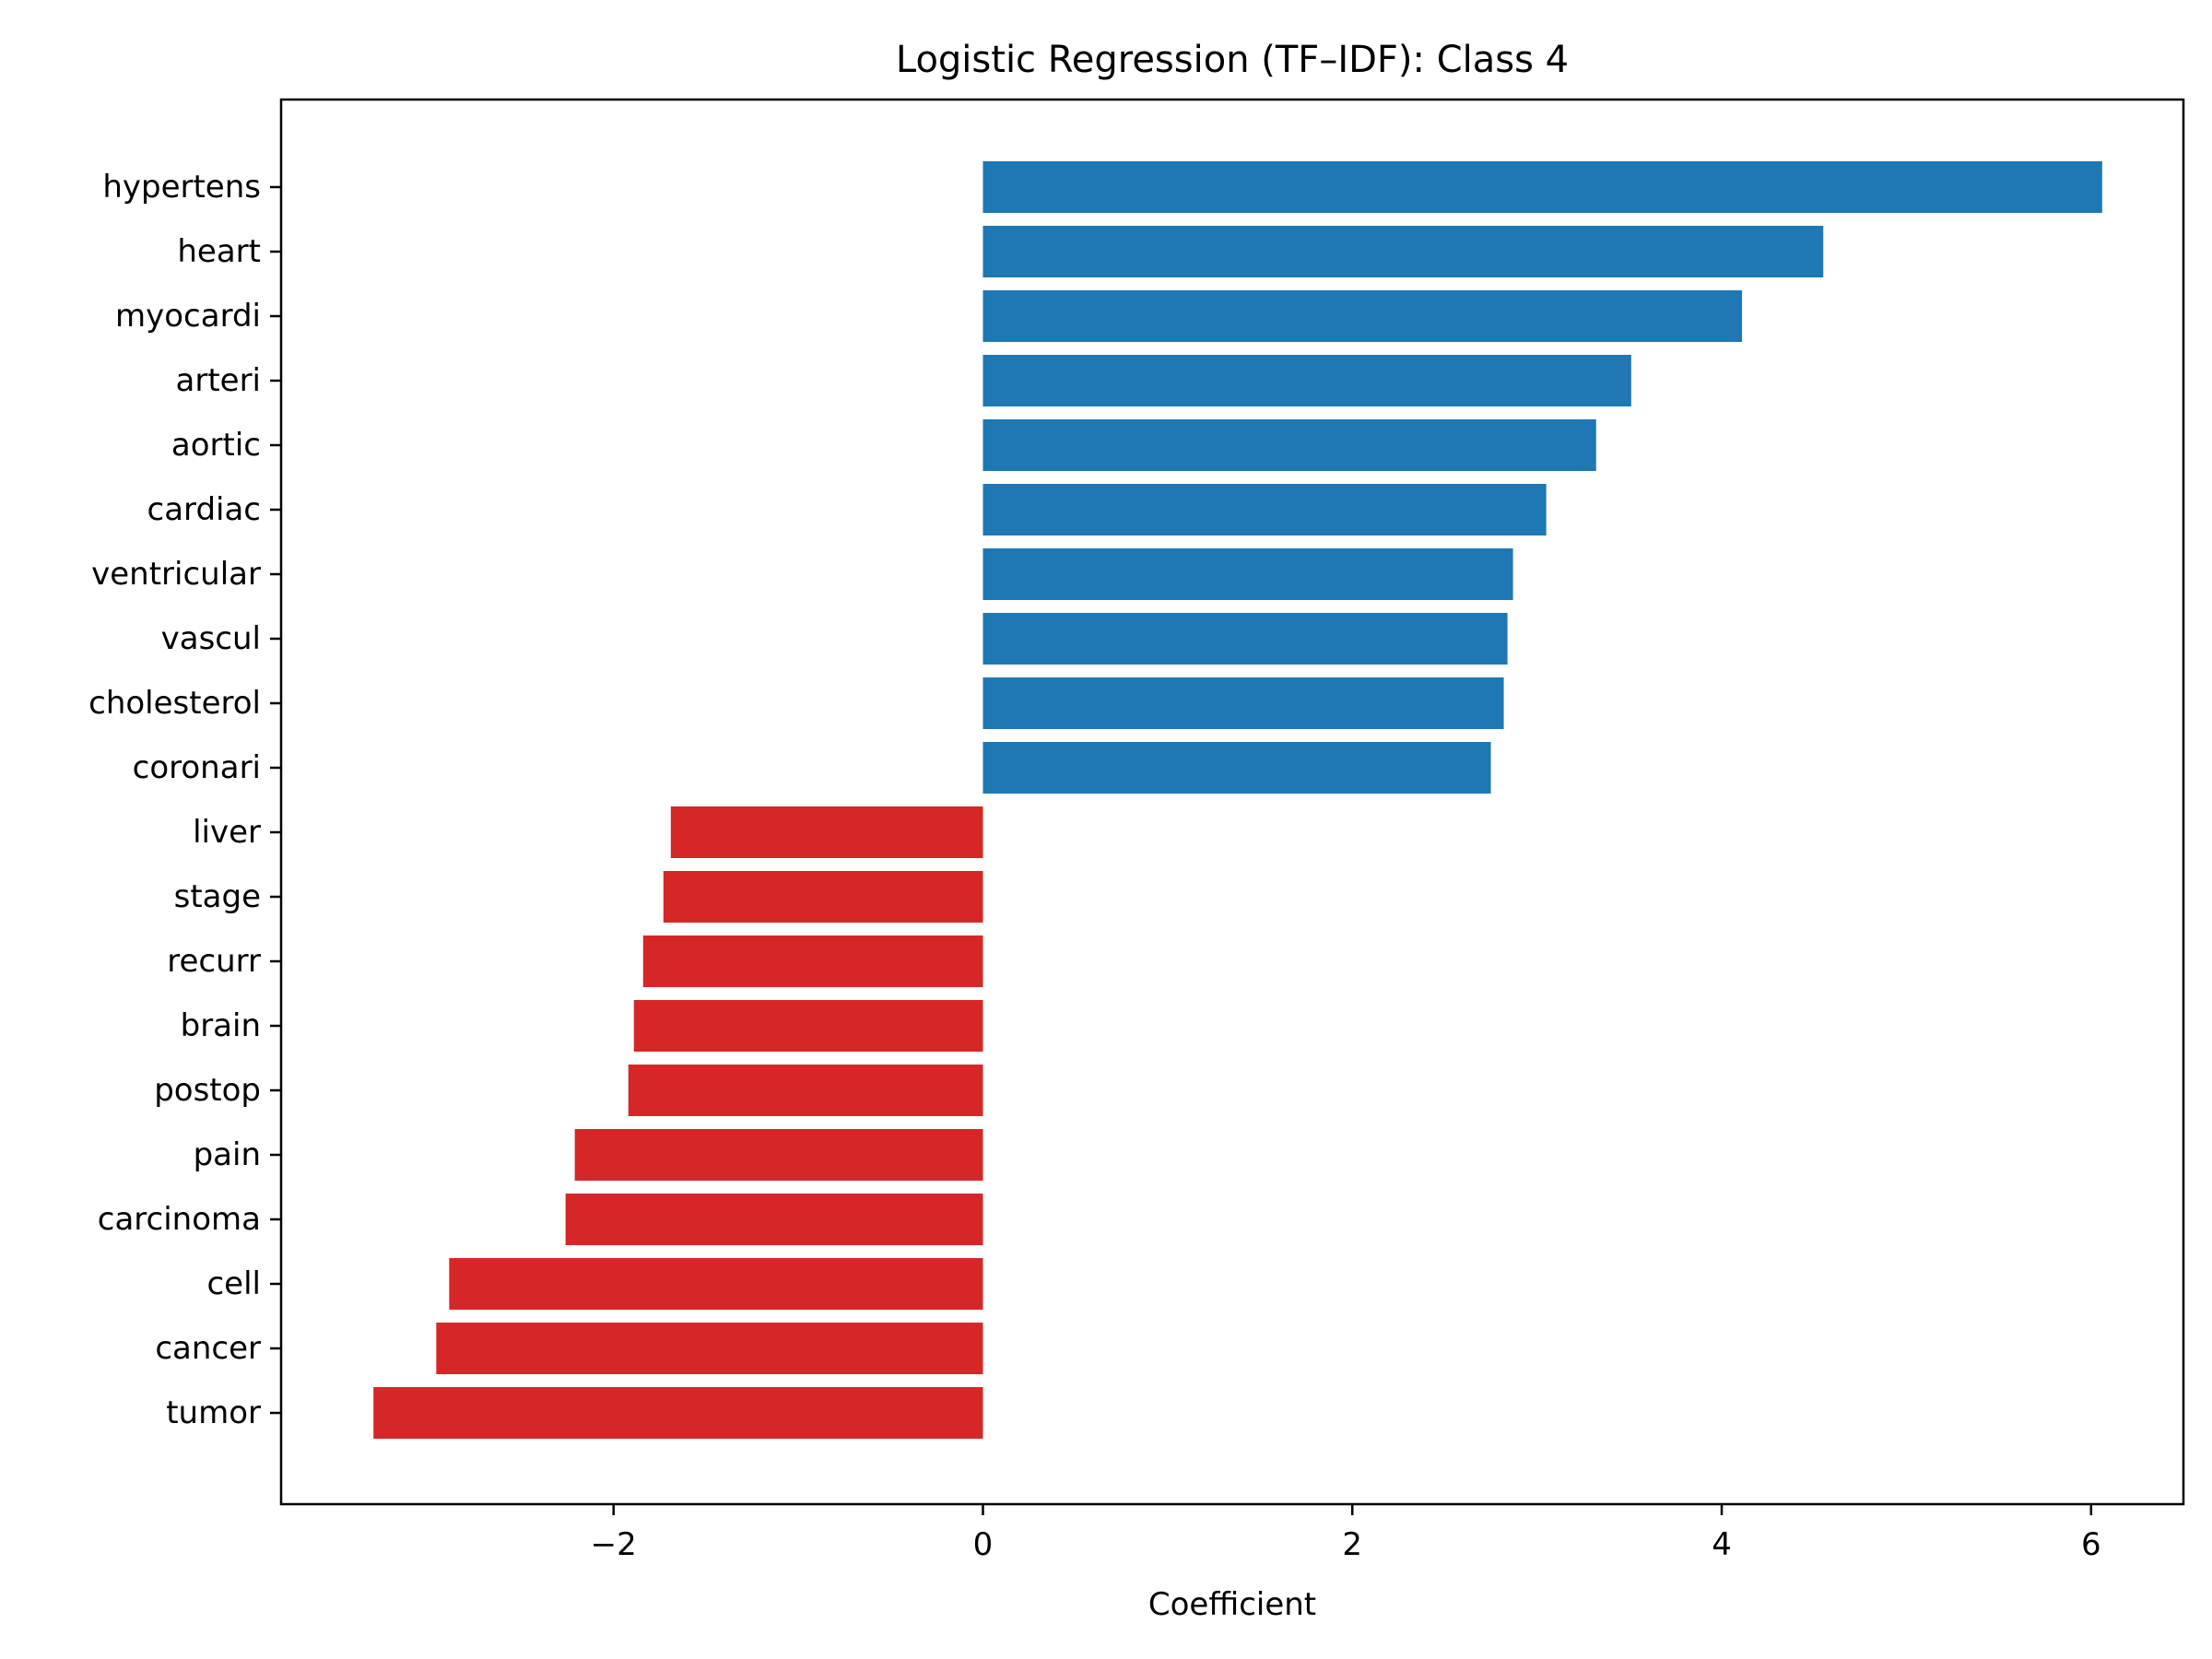 The image size is (2212, 1659). Describe the element at coordinates (1542, 187) in the screenshot. I see `bar-hypertens` at that location.